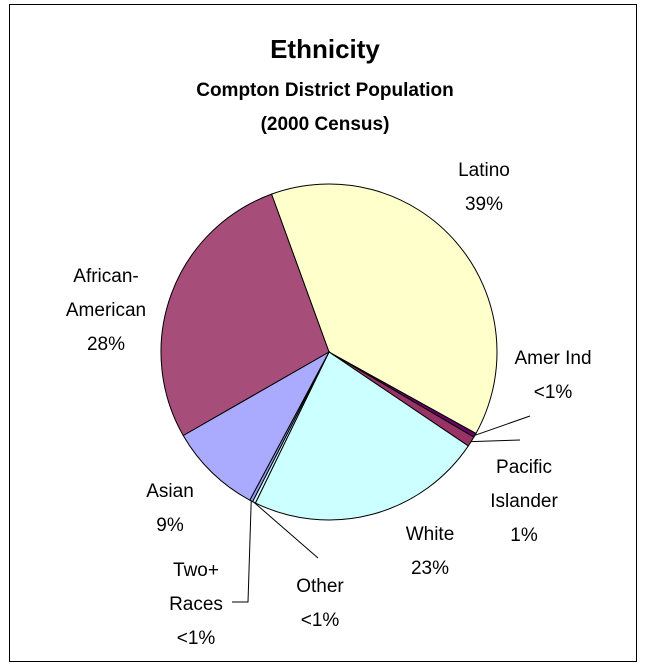  Describe the element at coordinates (196, 604) in the screenshot. I see `label-two-races: Two+ Races <1%` at that location.